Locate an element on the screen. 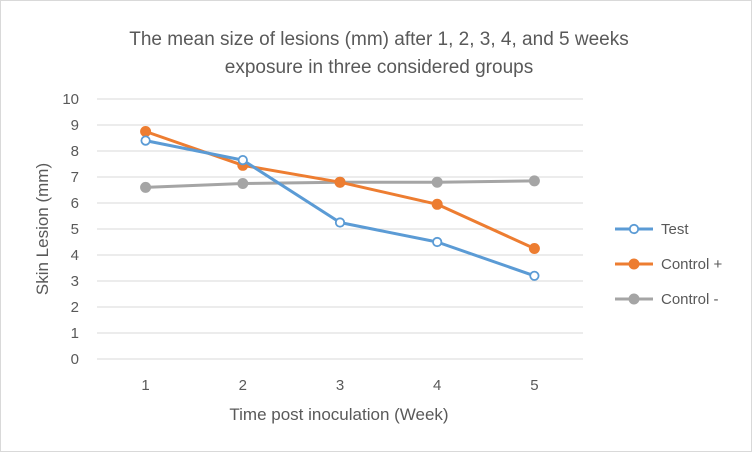 The height and width of the screenshot is (452, 752). y-tick-label: 1 is located at coordinates (75, 333).